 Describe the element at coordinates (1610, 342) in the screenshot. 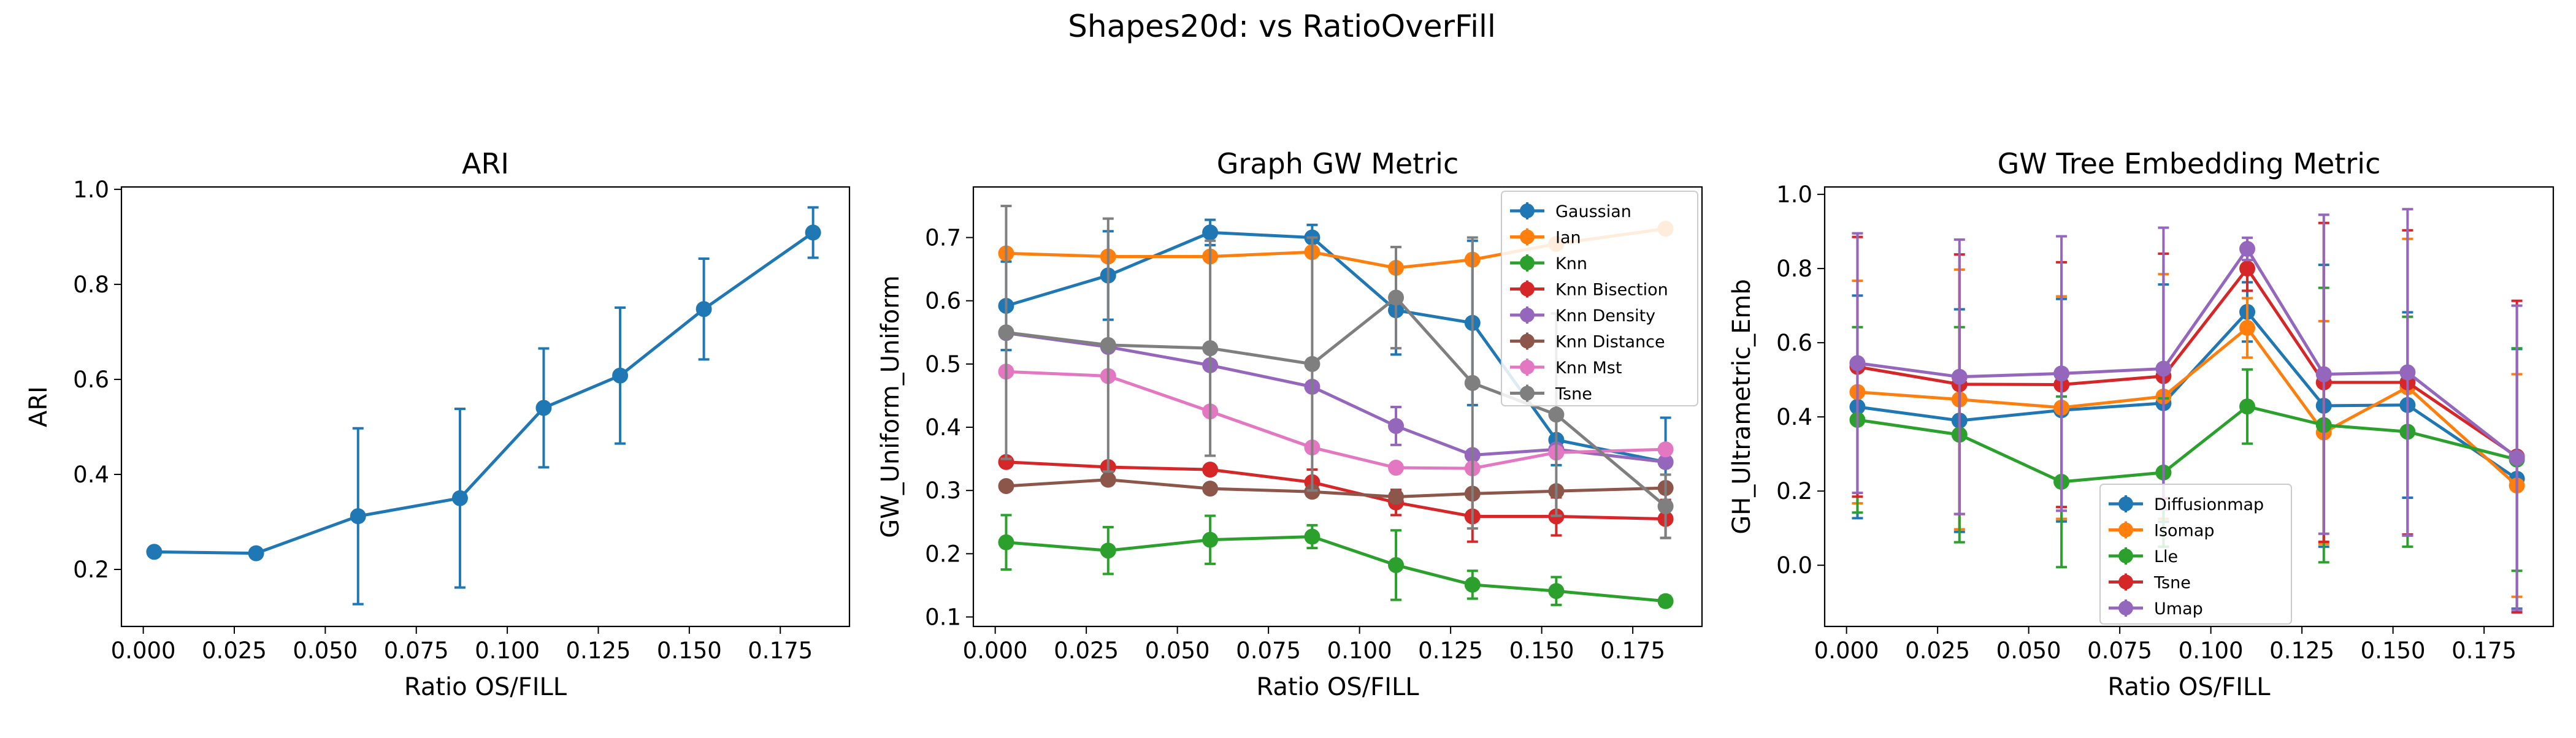

I see `legend-label: Knn Distance` at that location.